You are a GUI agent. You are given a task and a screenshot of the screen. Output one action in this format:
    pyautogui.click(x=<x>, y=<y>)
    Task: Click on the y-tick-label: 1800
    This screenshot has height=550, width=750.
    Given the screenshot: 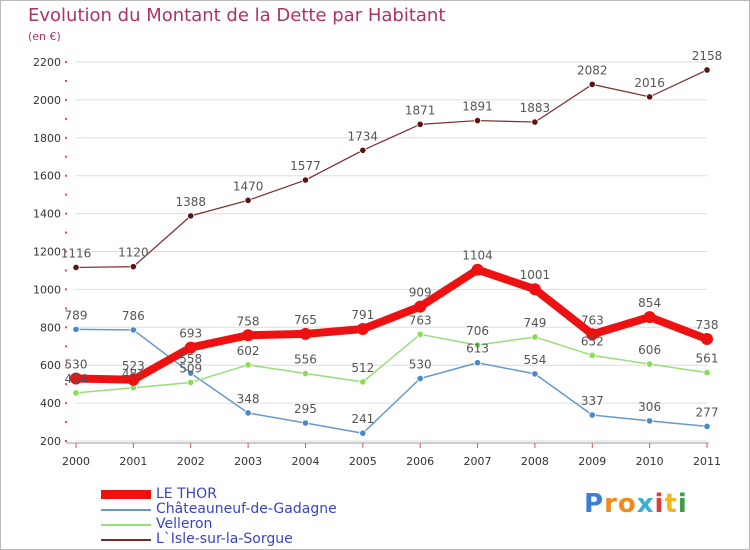 What is the action you would take?
    pyautogui.click(x=47, y=138)
    